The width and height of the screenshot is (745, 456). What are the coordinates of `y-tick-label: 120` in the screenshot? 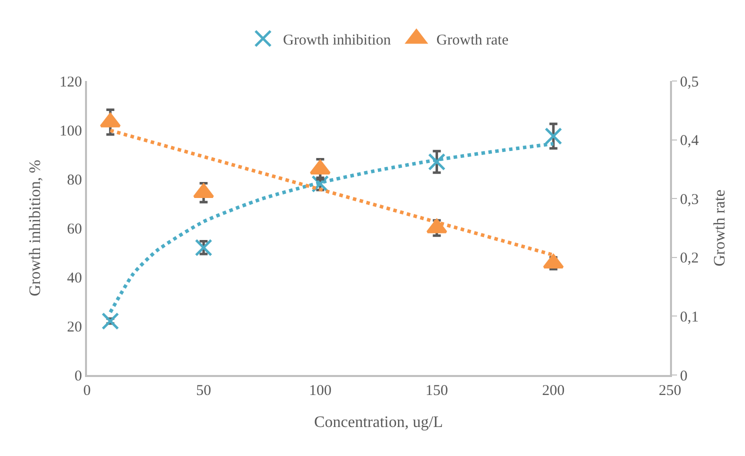 It's located at (71, 82).